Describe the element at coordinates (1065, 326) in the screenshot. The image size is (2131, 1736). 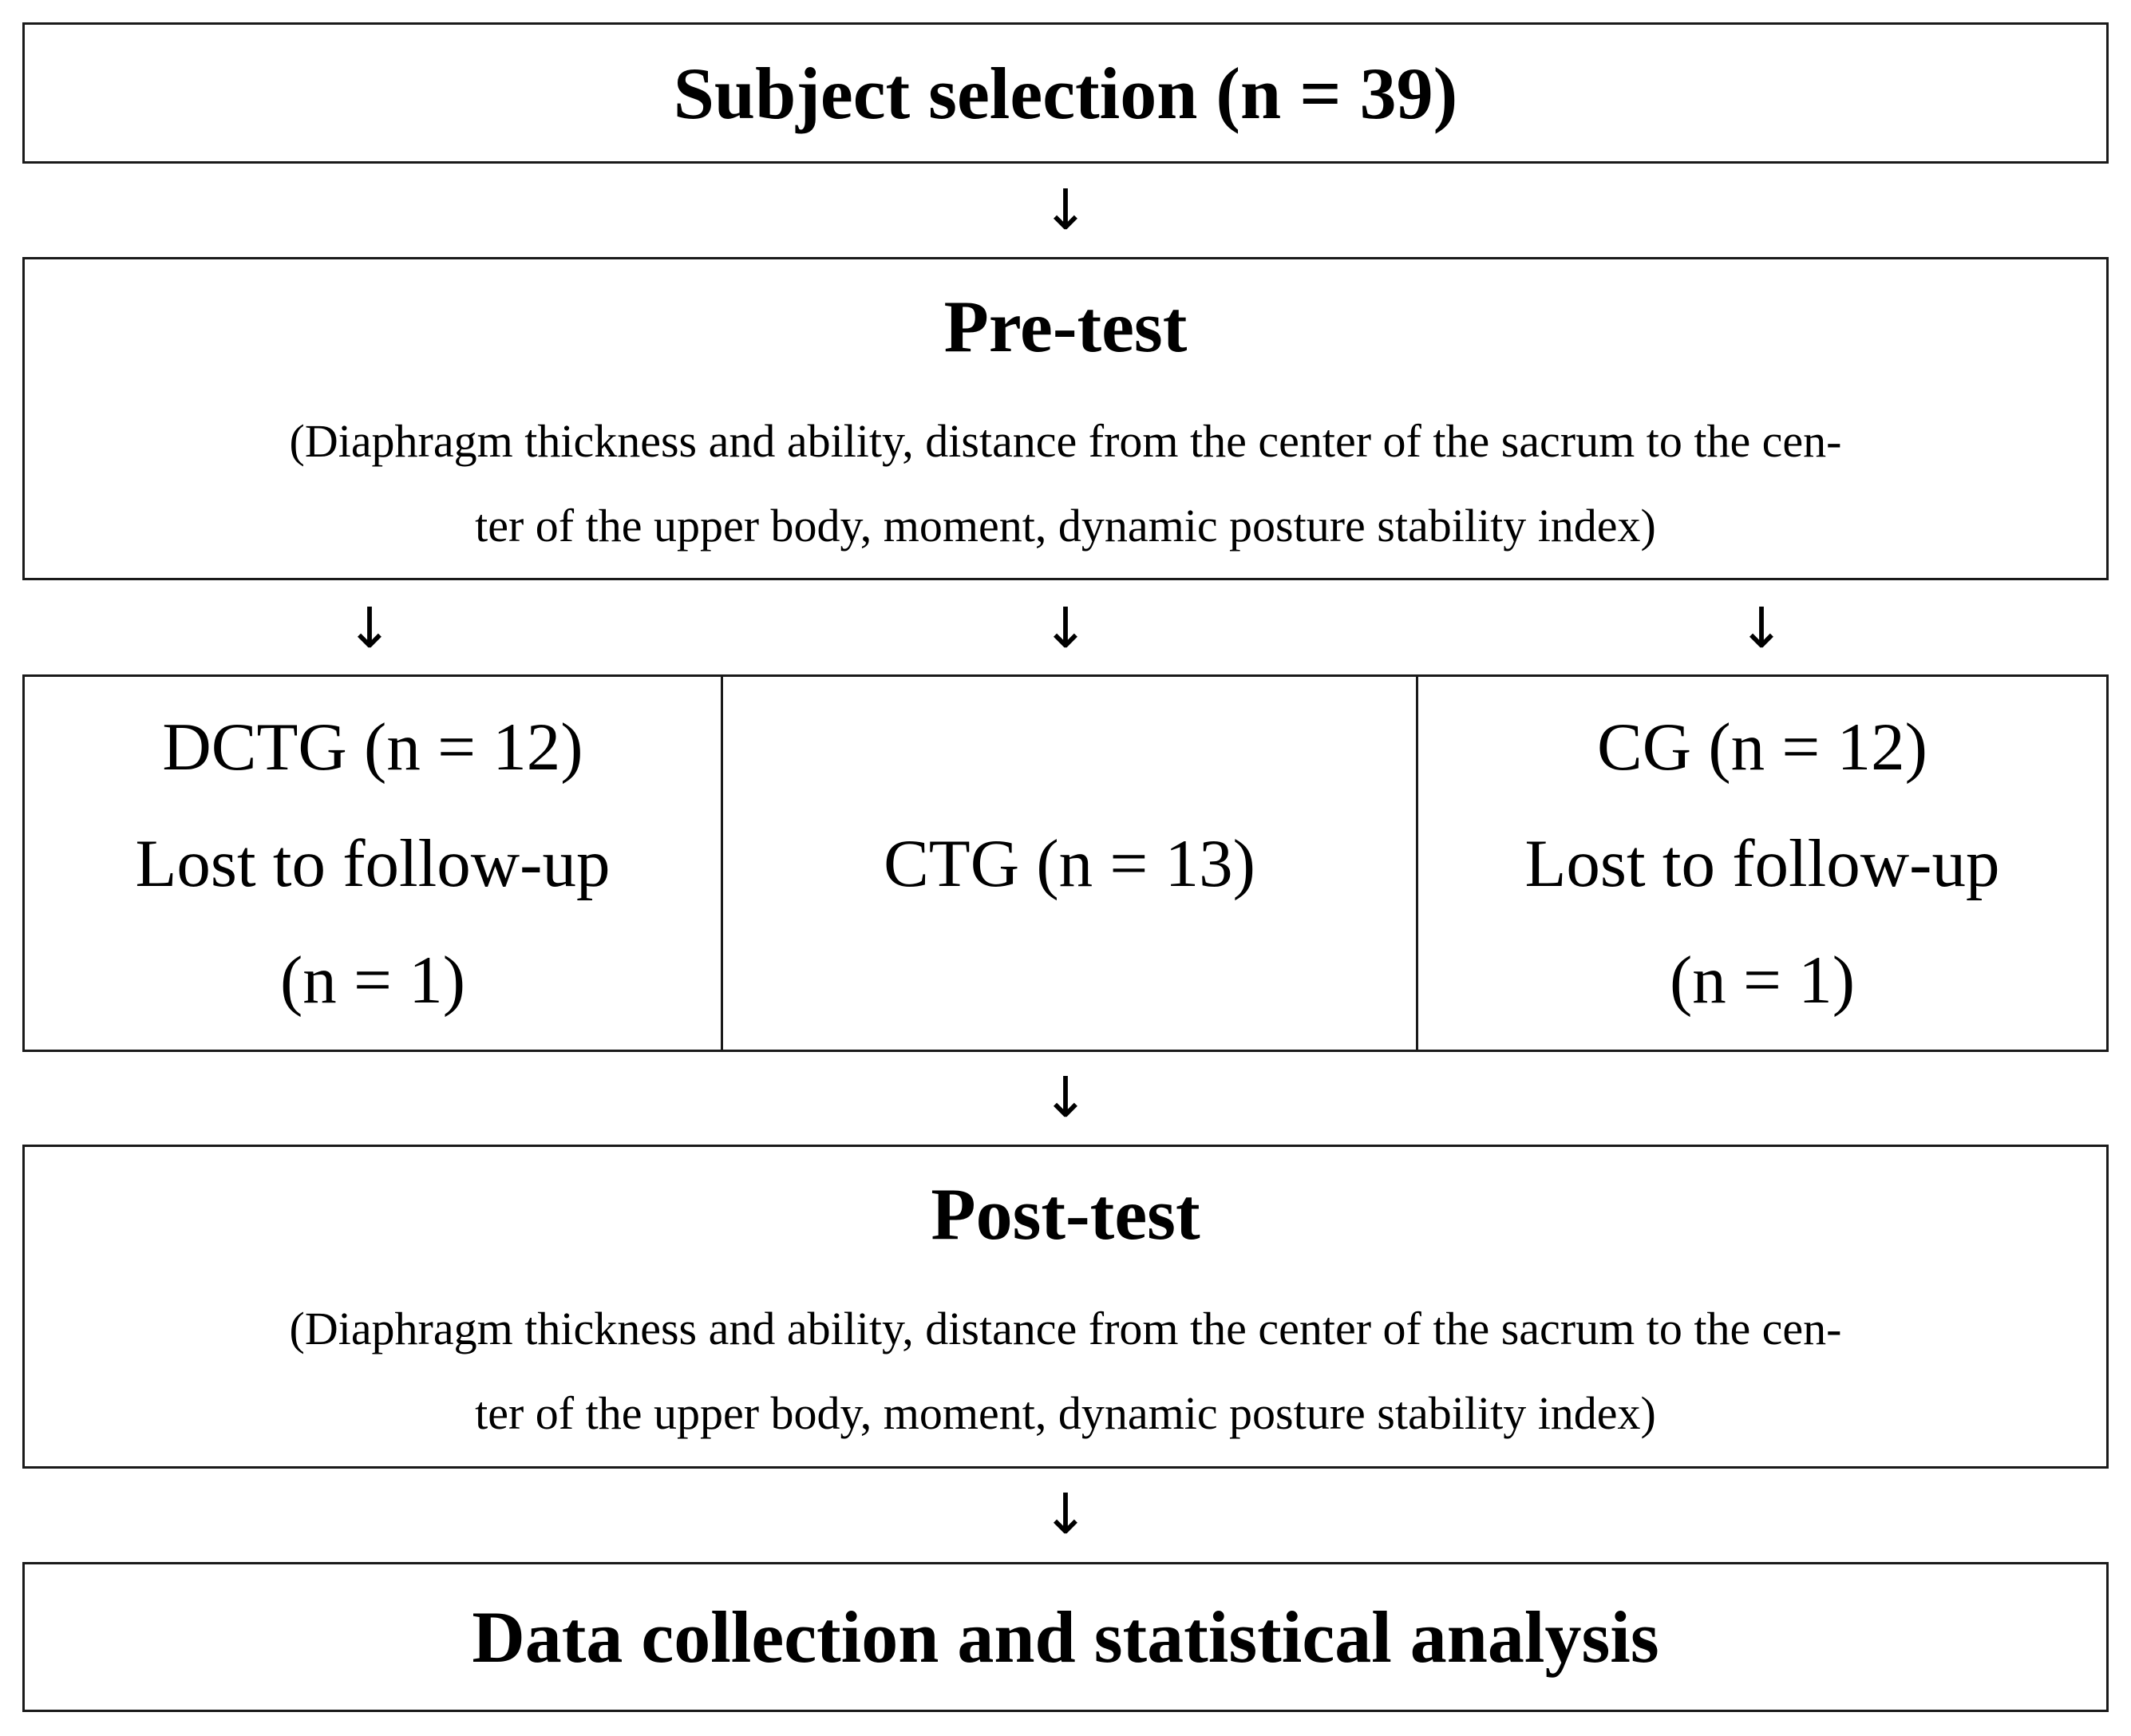
I see `pretest-title: Pre-test` at that location.